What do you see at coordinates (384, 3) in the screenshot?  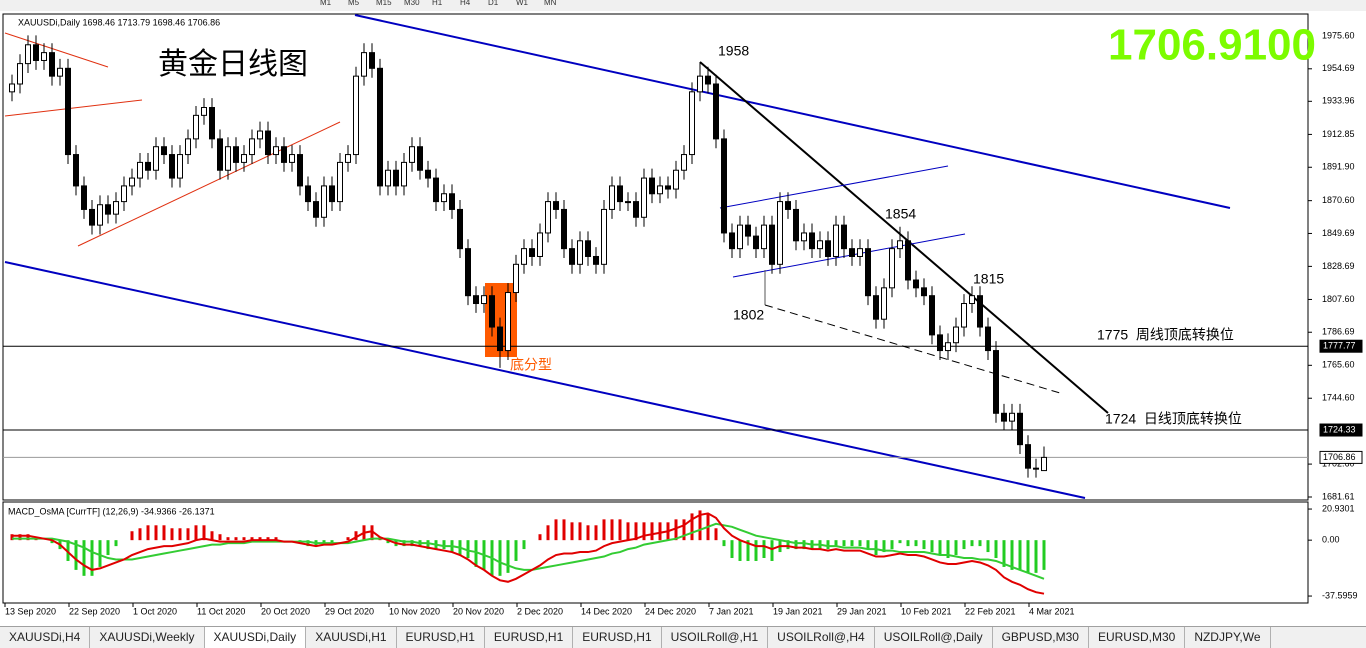 I see `timeframe-button: M15` at bounding box center [384, 3].